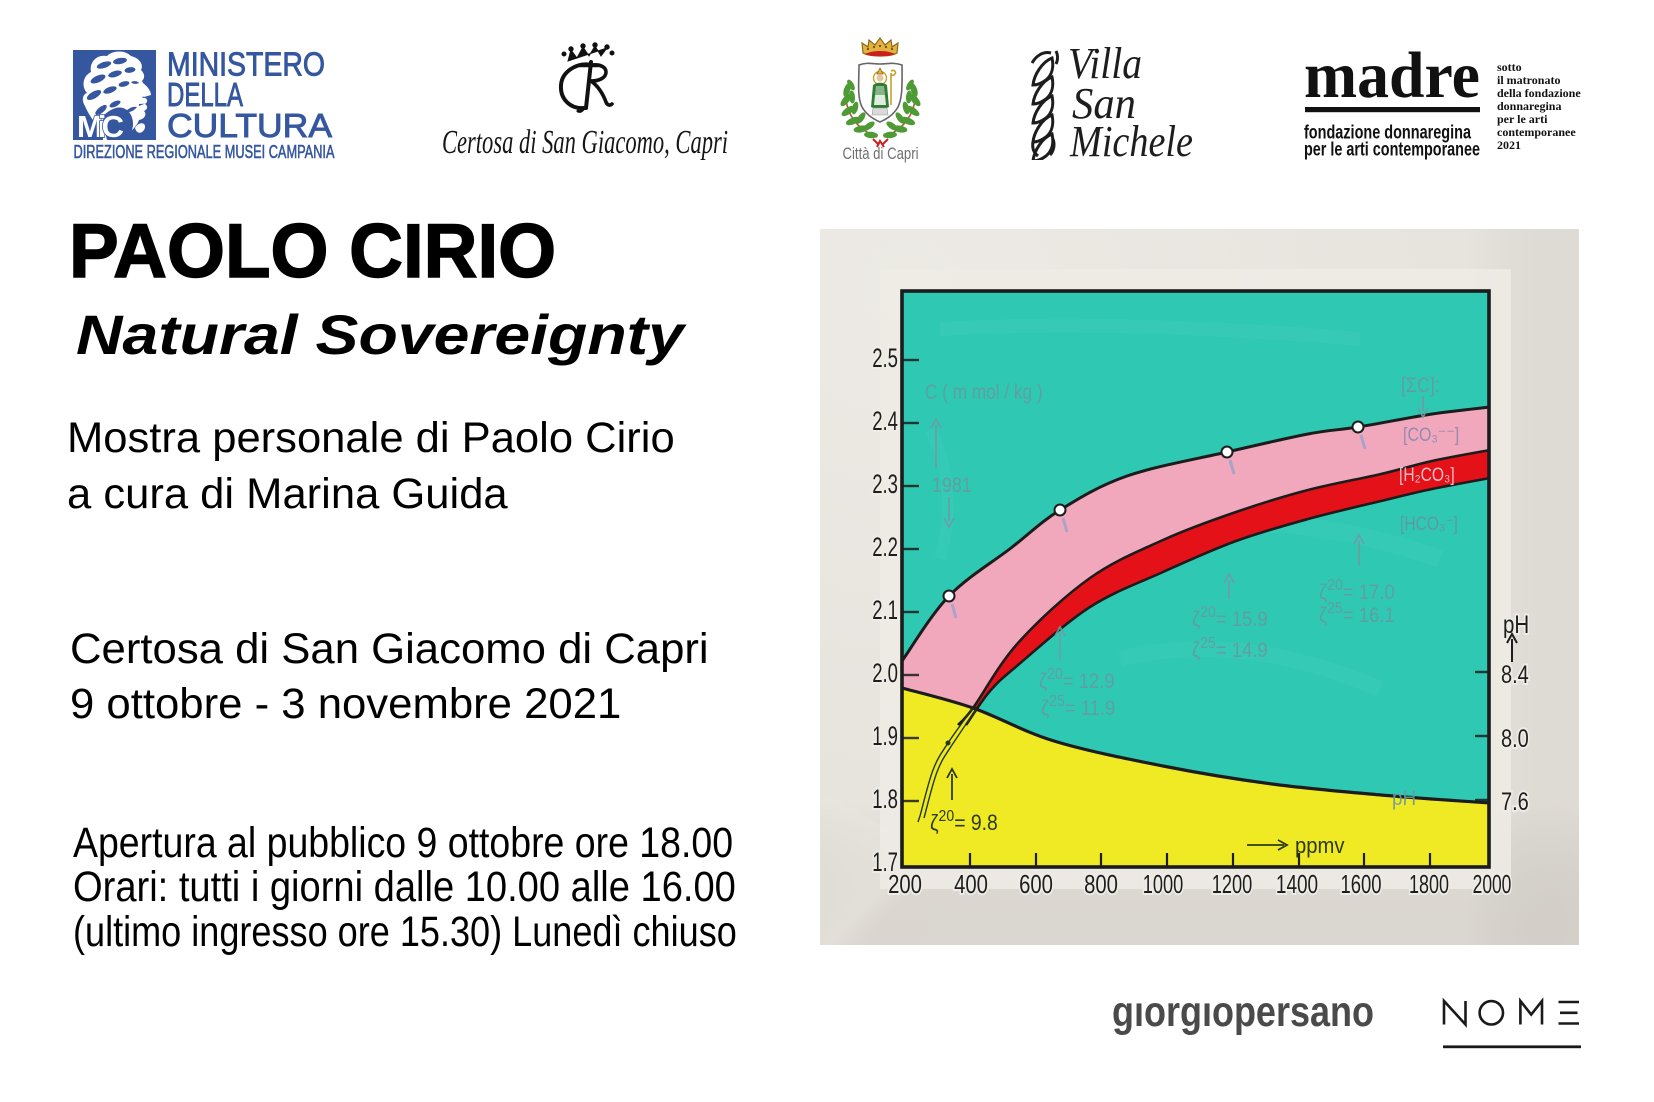  What do you see at coordinates (1509, 145) in the screenshot?
I see `svg-text: 2021` at bounding box center [1509, 145].